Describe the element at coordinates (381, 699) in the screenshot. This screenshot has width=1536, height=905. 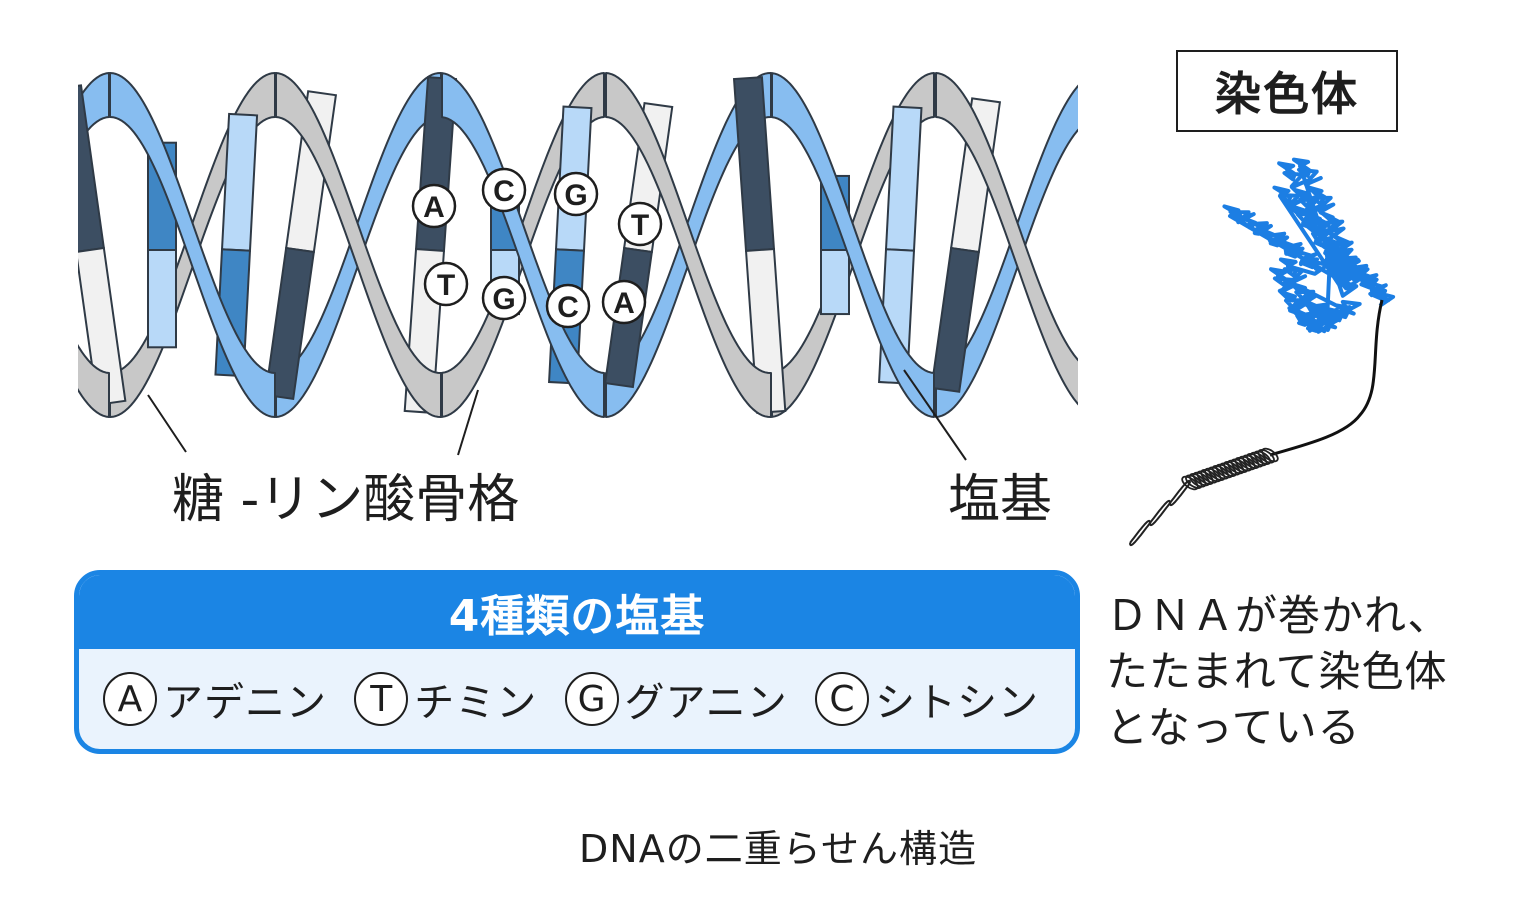
I see `base-letter-circle: T` at that location.